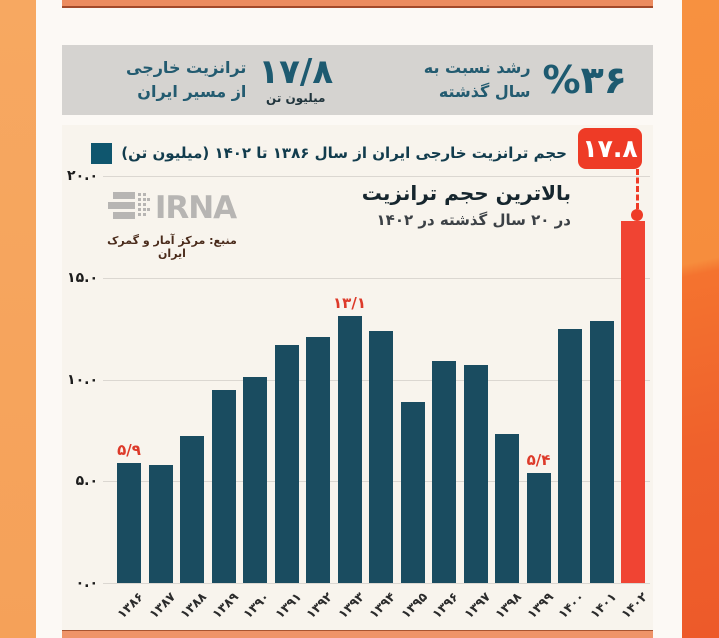 The height and width of the screenshot is (638, 719). I want to click on legend-swatch, so click(102, 153).